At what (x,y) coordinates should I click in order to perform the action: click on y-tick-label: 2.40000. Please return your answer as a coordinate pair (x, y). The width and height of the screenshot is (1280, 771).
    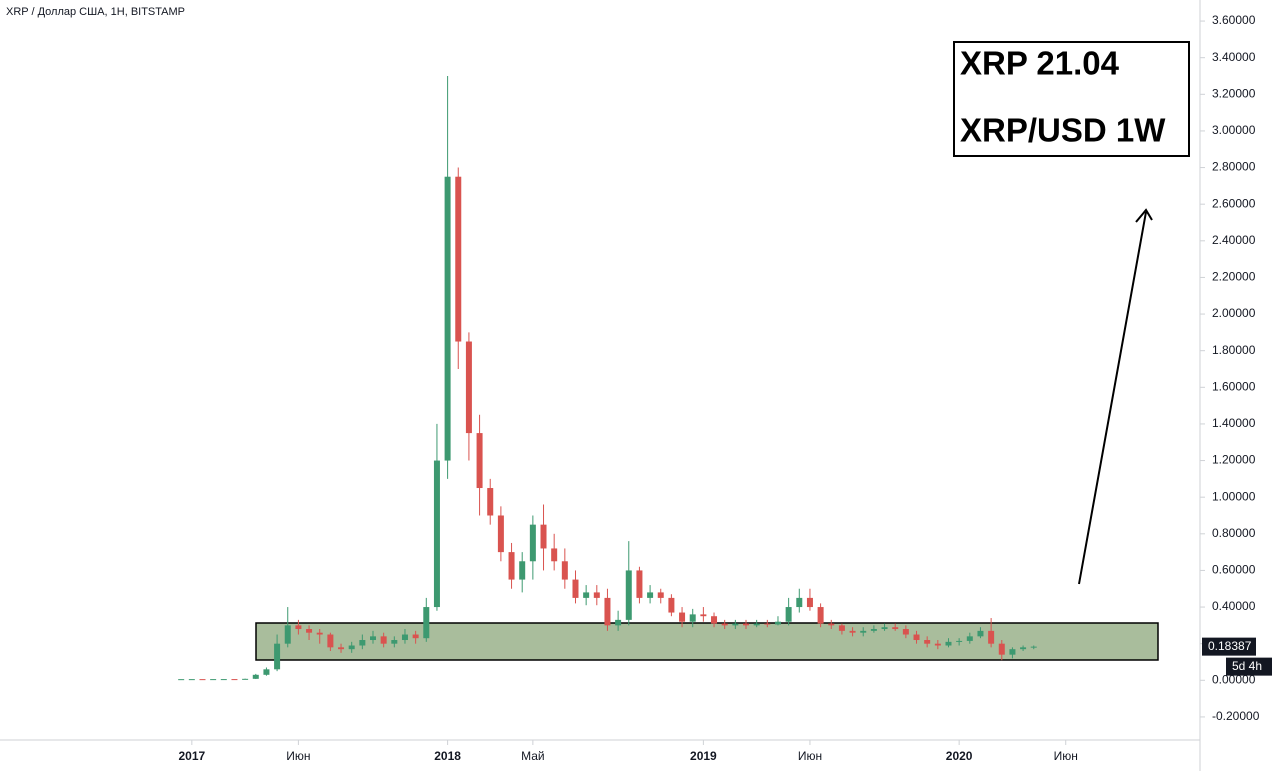
    Looking at the image, I should click on (1234, 240).